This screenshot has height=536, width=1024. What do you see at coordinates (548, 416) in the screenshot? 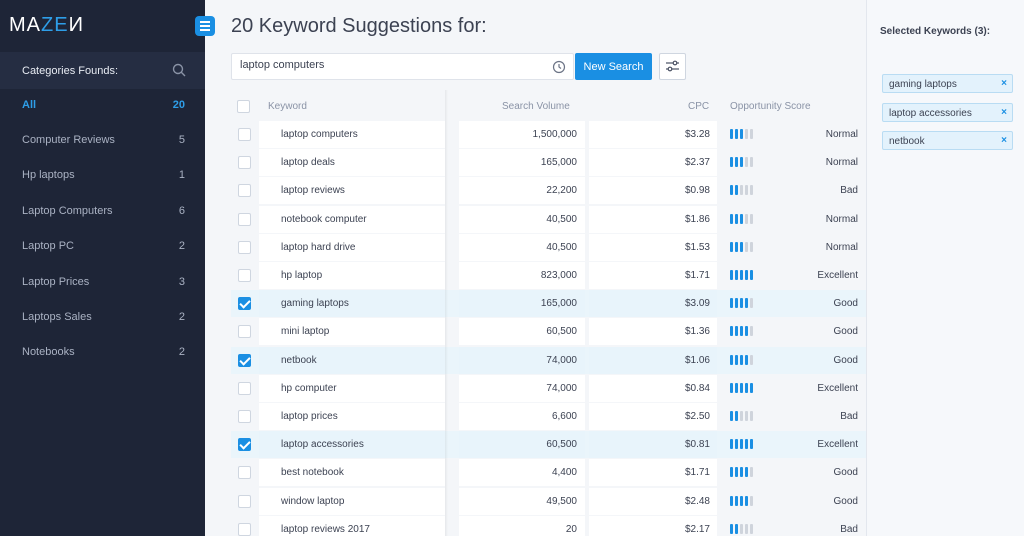
I see `table-row: laptop prices 6,600 $2.50 Bad` at bounding box center [548, 416].